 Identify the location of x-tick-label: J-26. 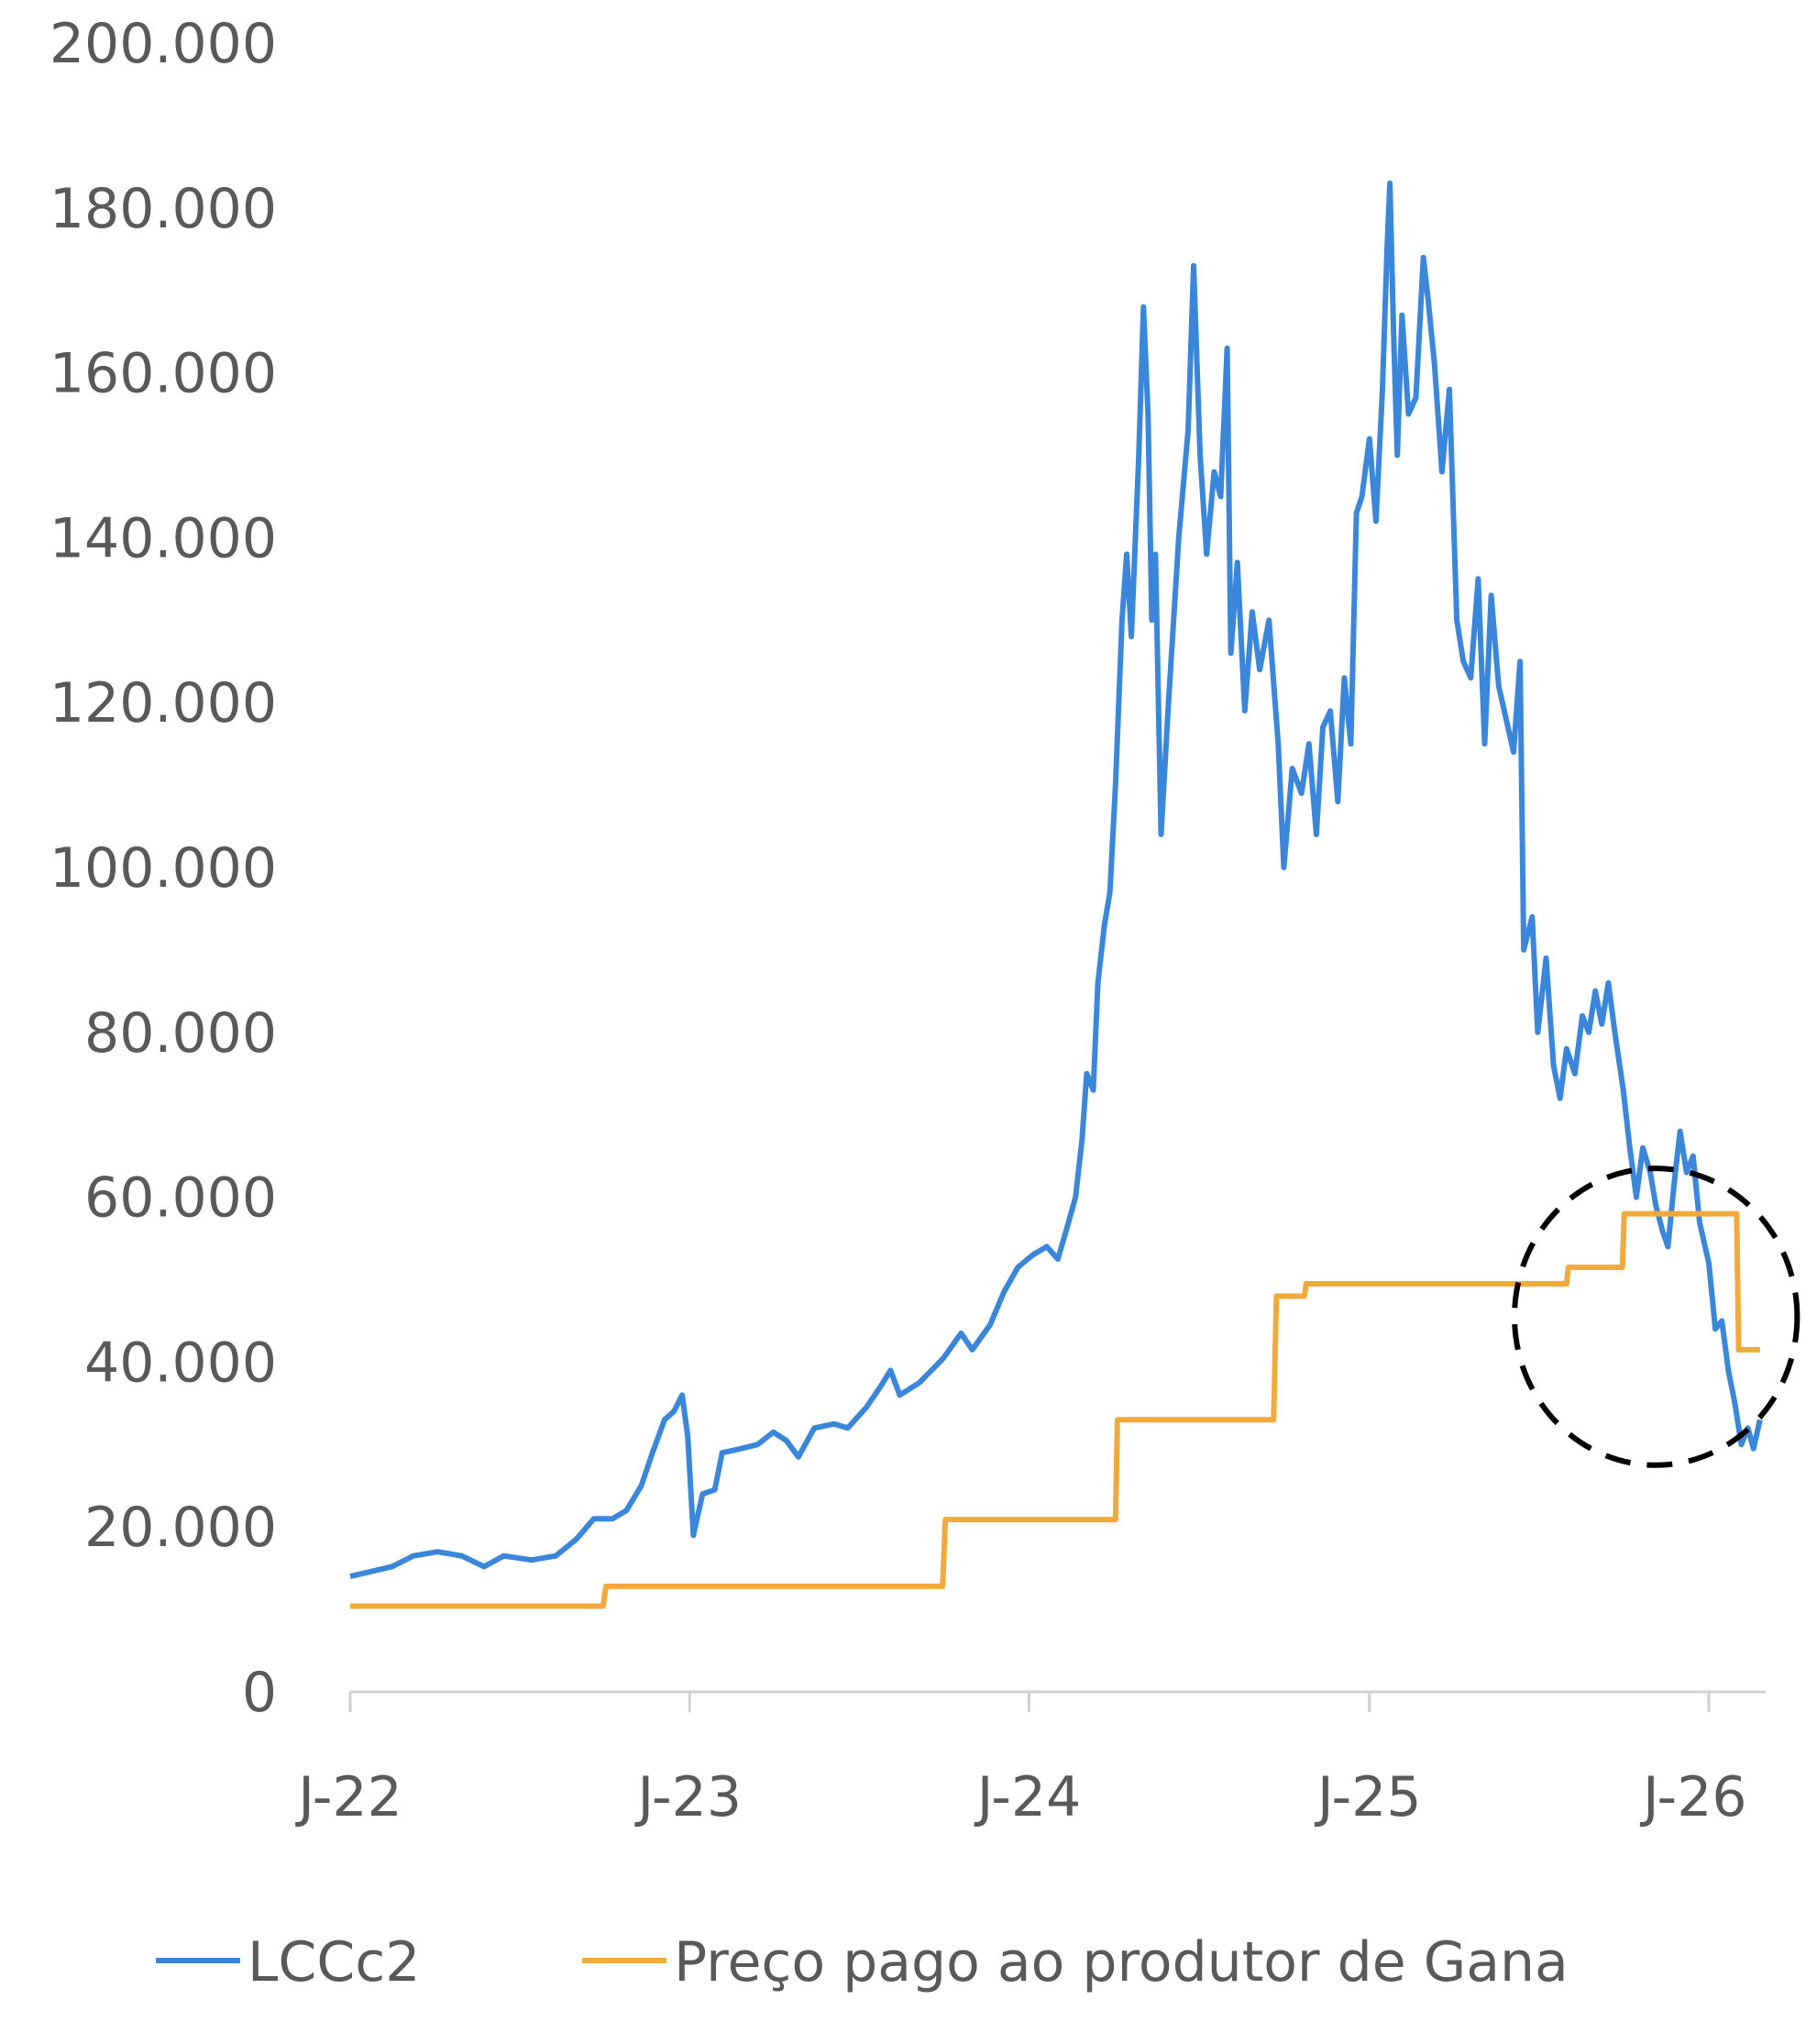
(1693, 1797).